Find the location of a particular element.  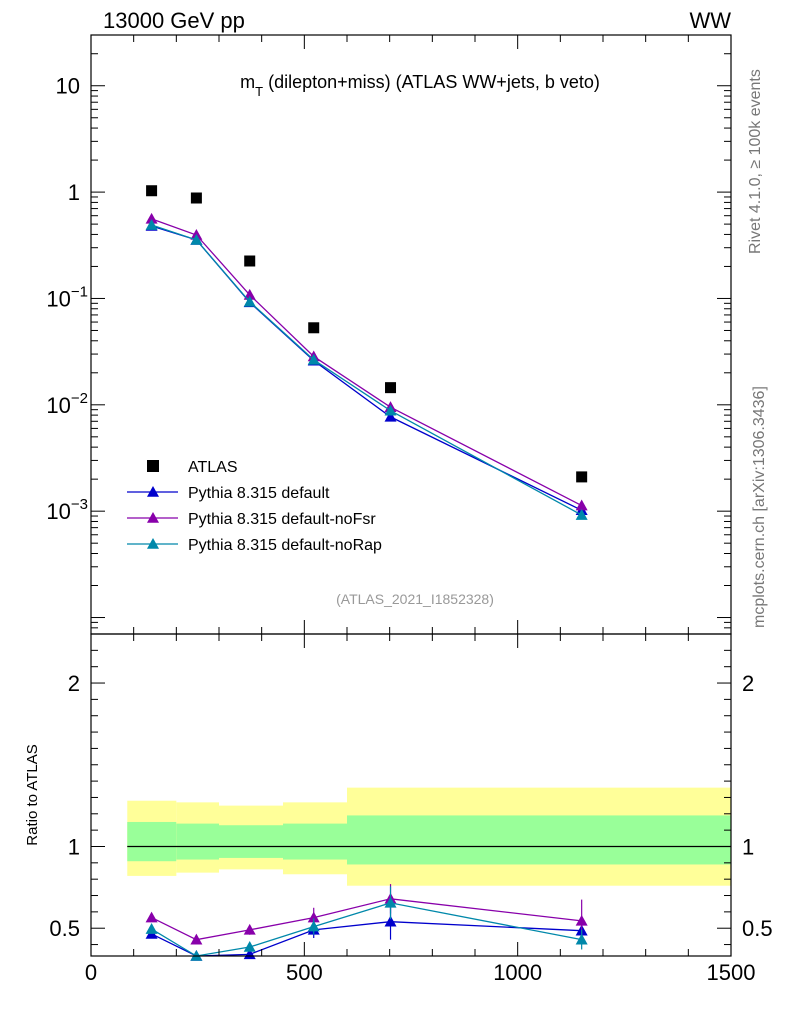

ratio-tick-label-right: 0.5 is located at coordinates (757, 928).